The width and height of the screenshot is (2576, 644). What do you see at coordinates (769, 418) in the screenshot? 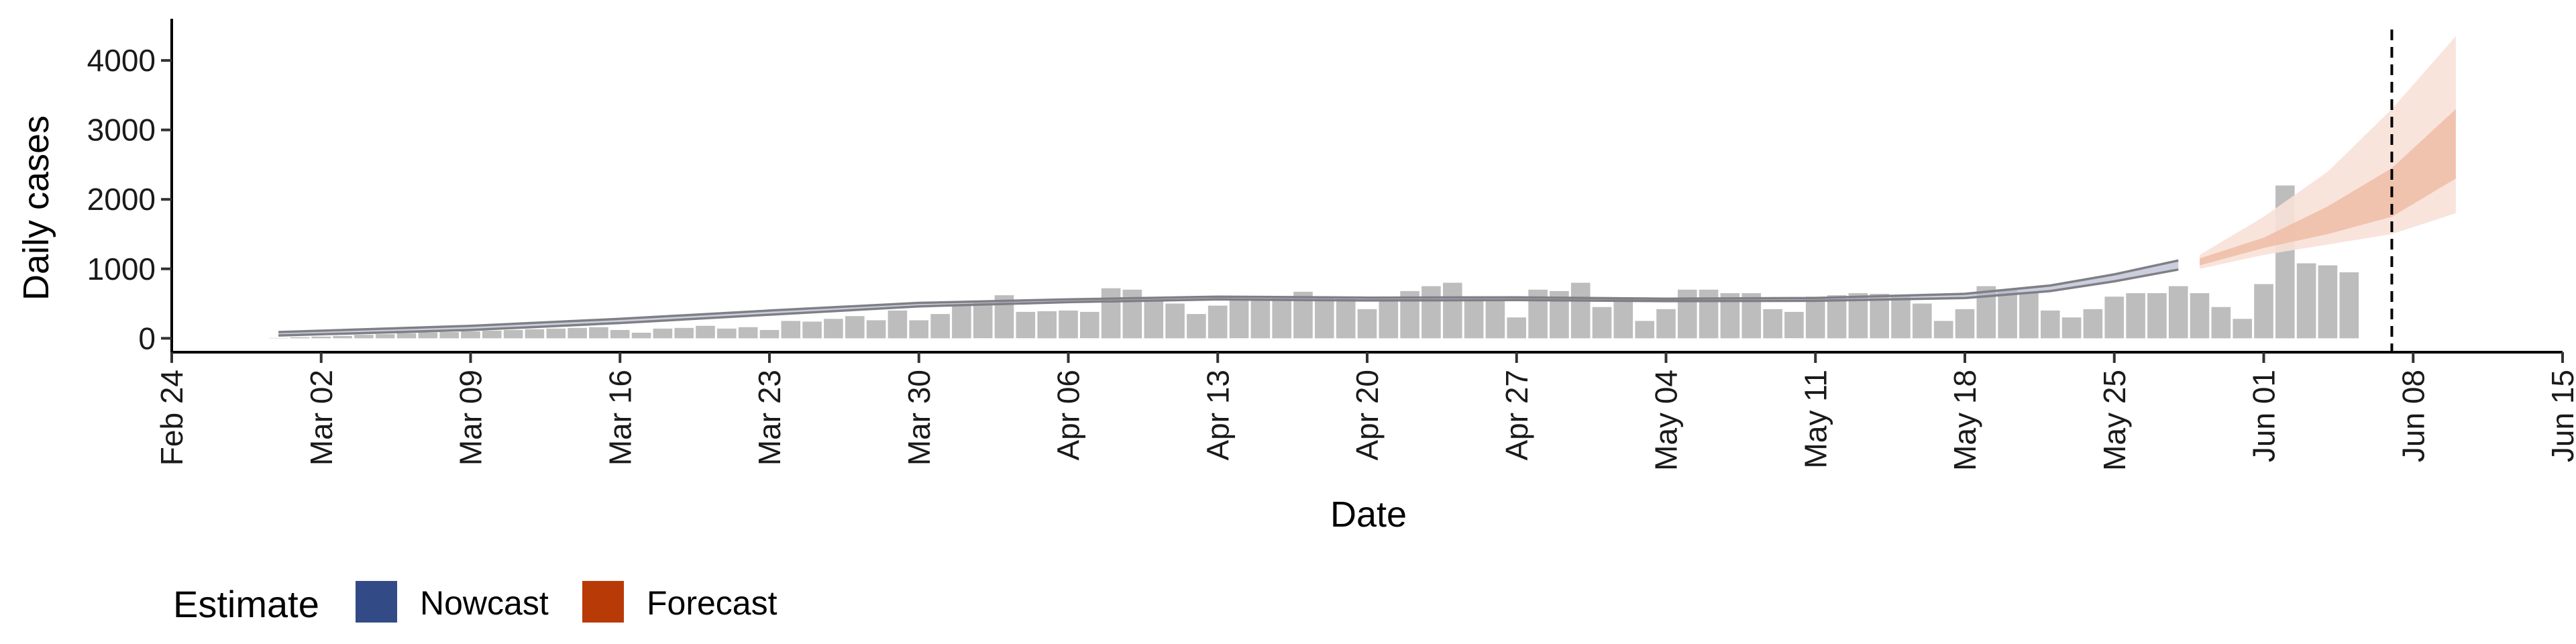
I see `x-tick-label: Mar 23` at bounding box center [769, 418].